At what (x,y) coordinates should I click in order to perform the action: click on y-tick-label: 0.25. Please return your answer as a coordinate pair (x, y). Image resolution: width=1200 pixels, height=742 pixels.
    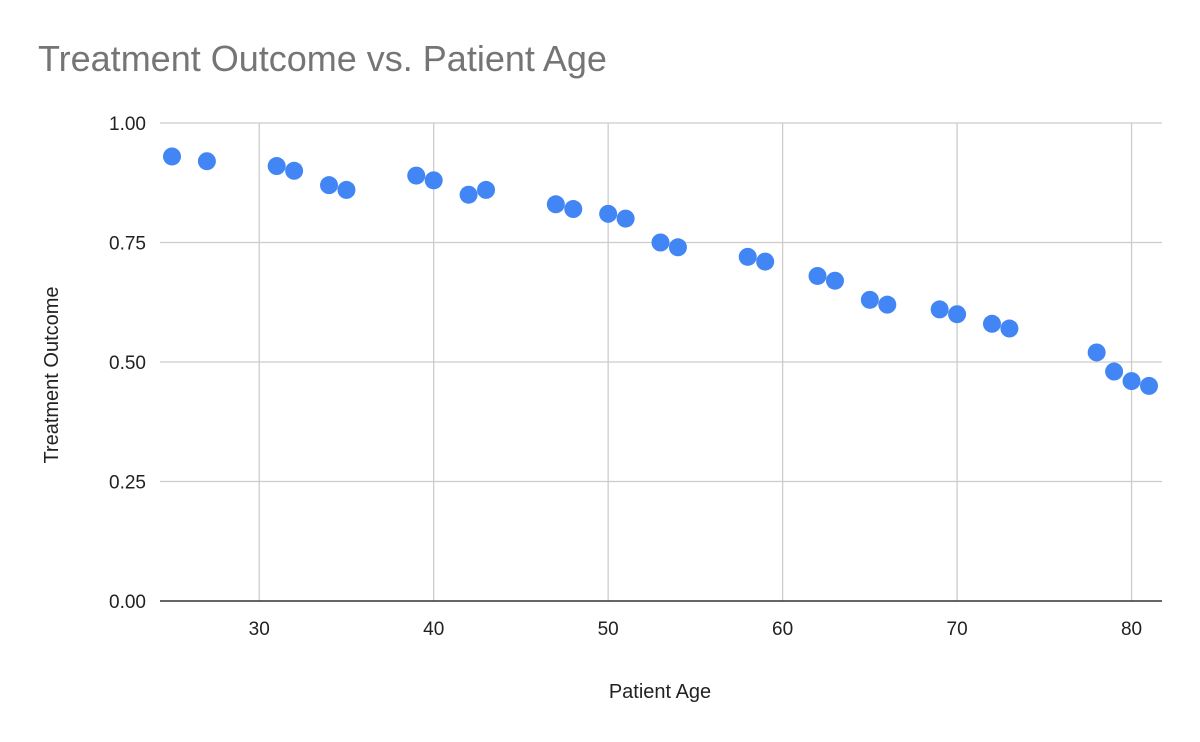
    Looking at the image, I should click on (127, 483).